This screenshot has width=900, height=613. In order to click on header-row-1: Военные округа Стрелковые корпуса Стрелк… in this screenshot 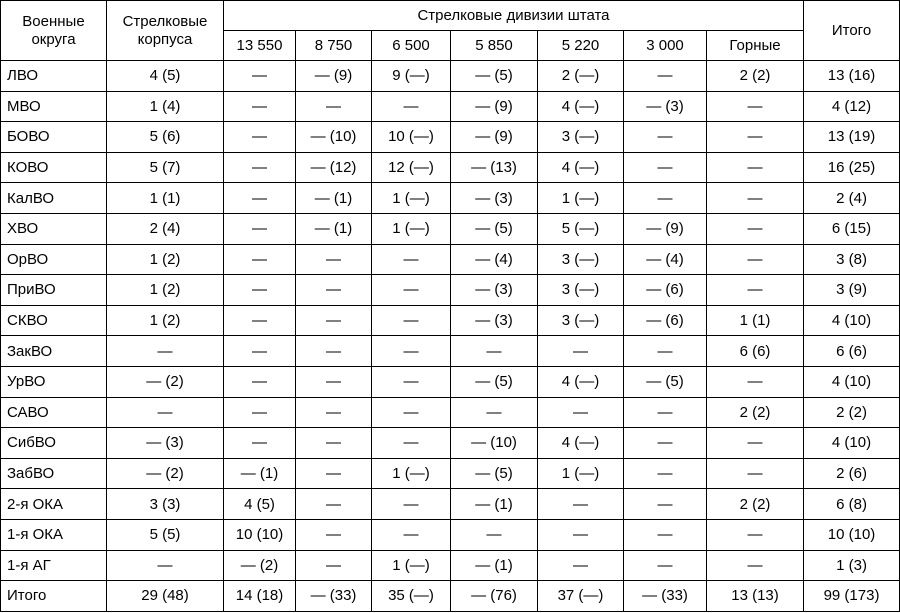, I will do `click(450, 30)`.